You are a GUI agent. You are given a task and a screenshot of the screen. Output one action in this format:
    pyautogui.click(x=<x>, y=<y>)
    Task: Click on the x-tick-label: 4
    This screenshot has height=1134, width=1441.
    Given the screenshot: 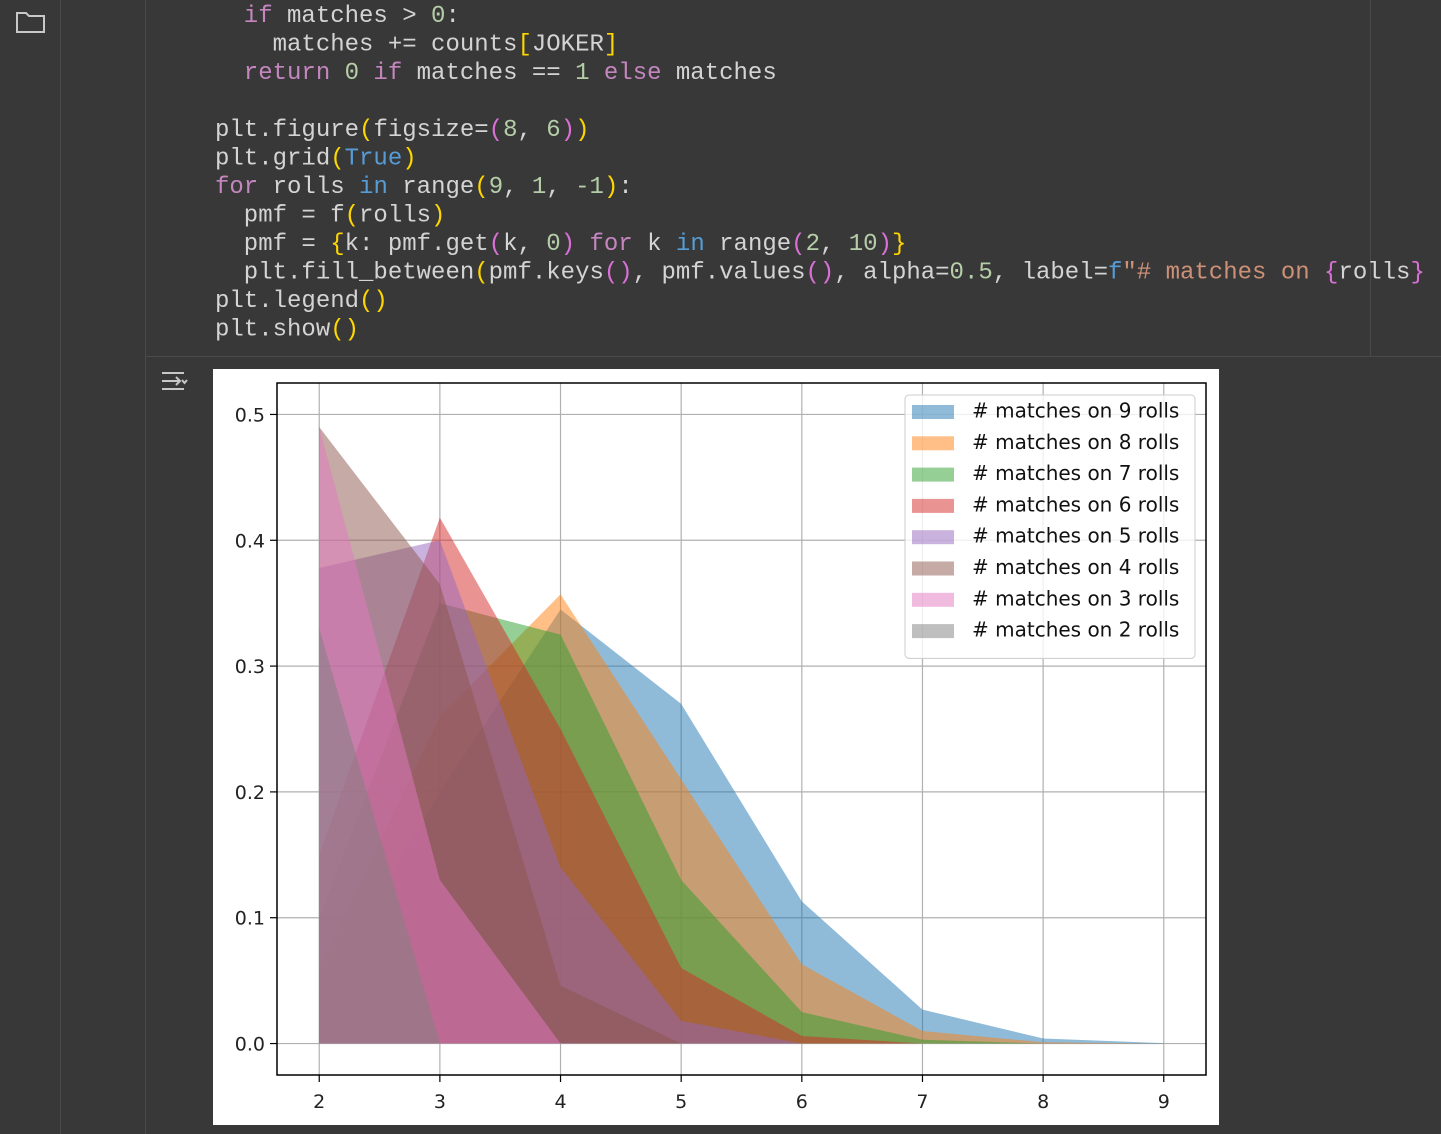 What is the action you would take?
    pyautogui.click(x=560, y=1102)
    